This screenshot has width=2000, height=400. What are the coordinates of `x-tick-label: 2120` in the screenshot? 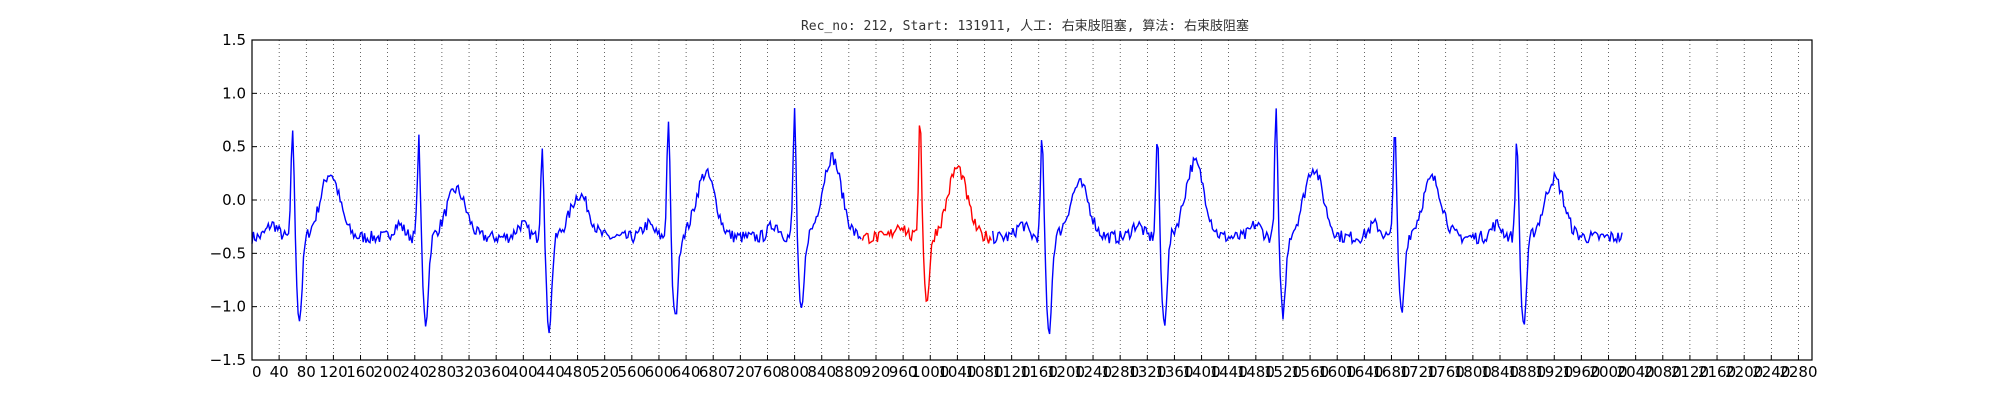 It's located at (1690, 372).